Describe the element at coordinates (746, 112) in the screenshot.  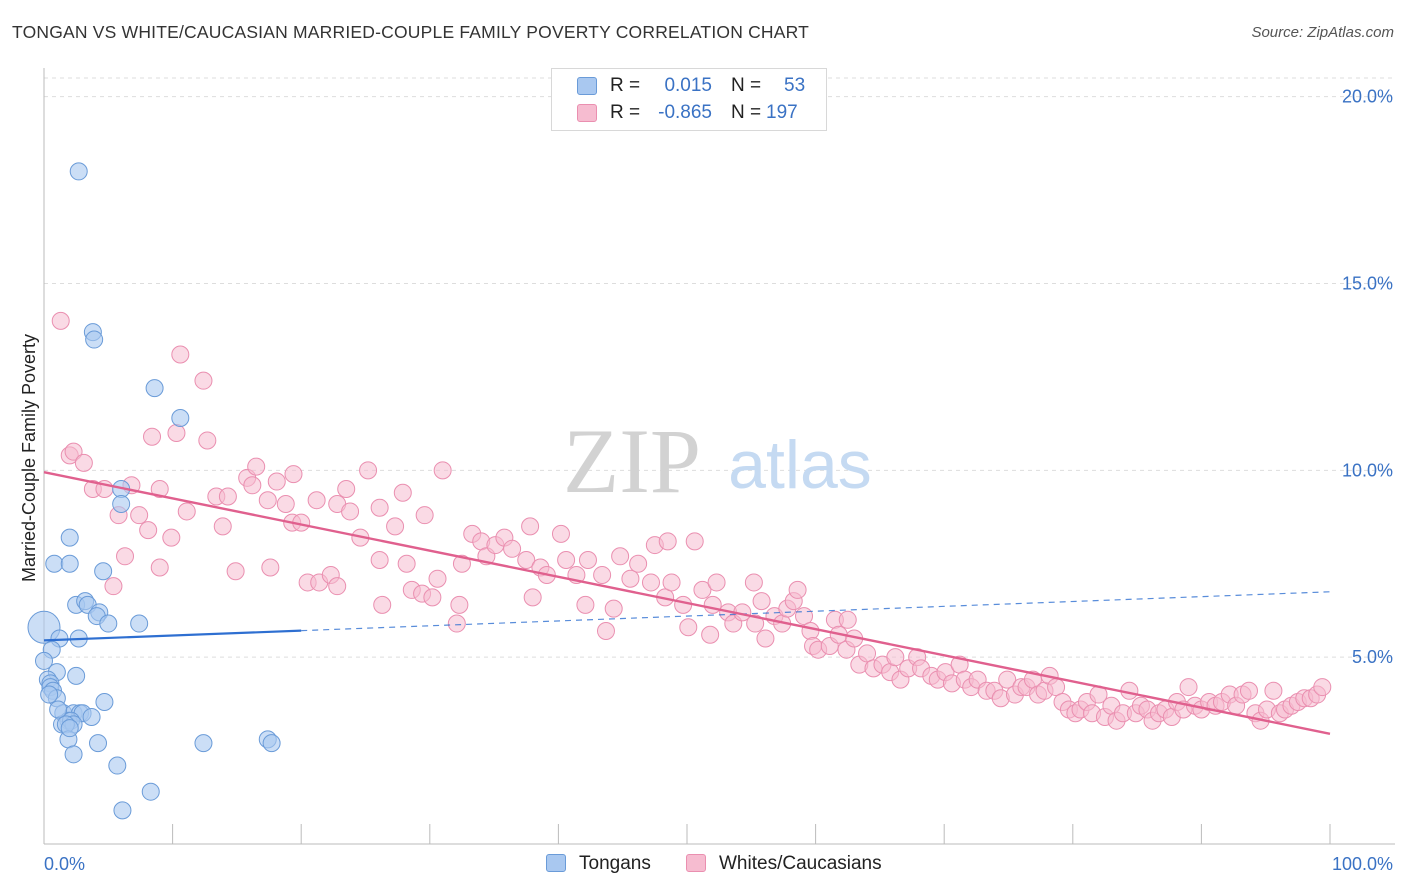
I see `n-label: N =` at that location.